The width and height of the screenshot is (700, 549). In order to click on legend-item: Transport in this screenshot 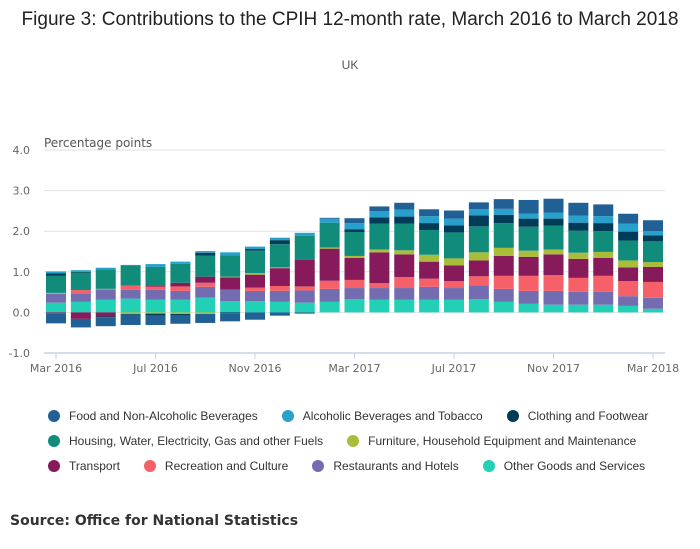, I will do `click(84, 466)`.